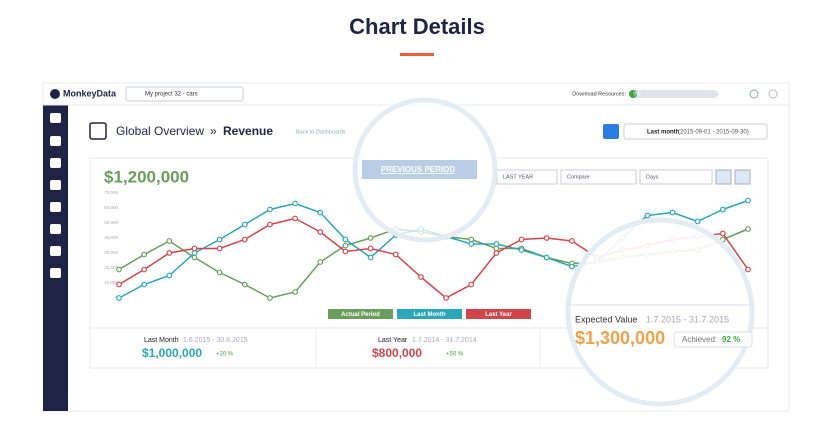 The image size is (834, 441). What do you see at coordinates (111, 252) in the screenshot?
I see `y-tick-label: 30,000` at bounding box center [111, 252].